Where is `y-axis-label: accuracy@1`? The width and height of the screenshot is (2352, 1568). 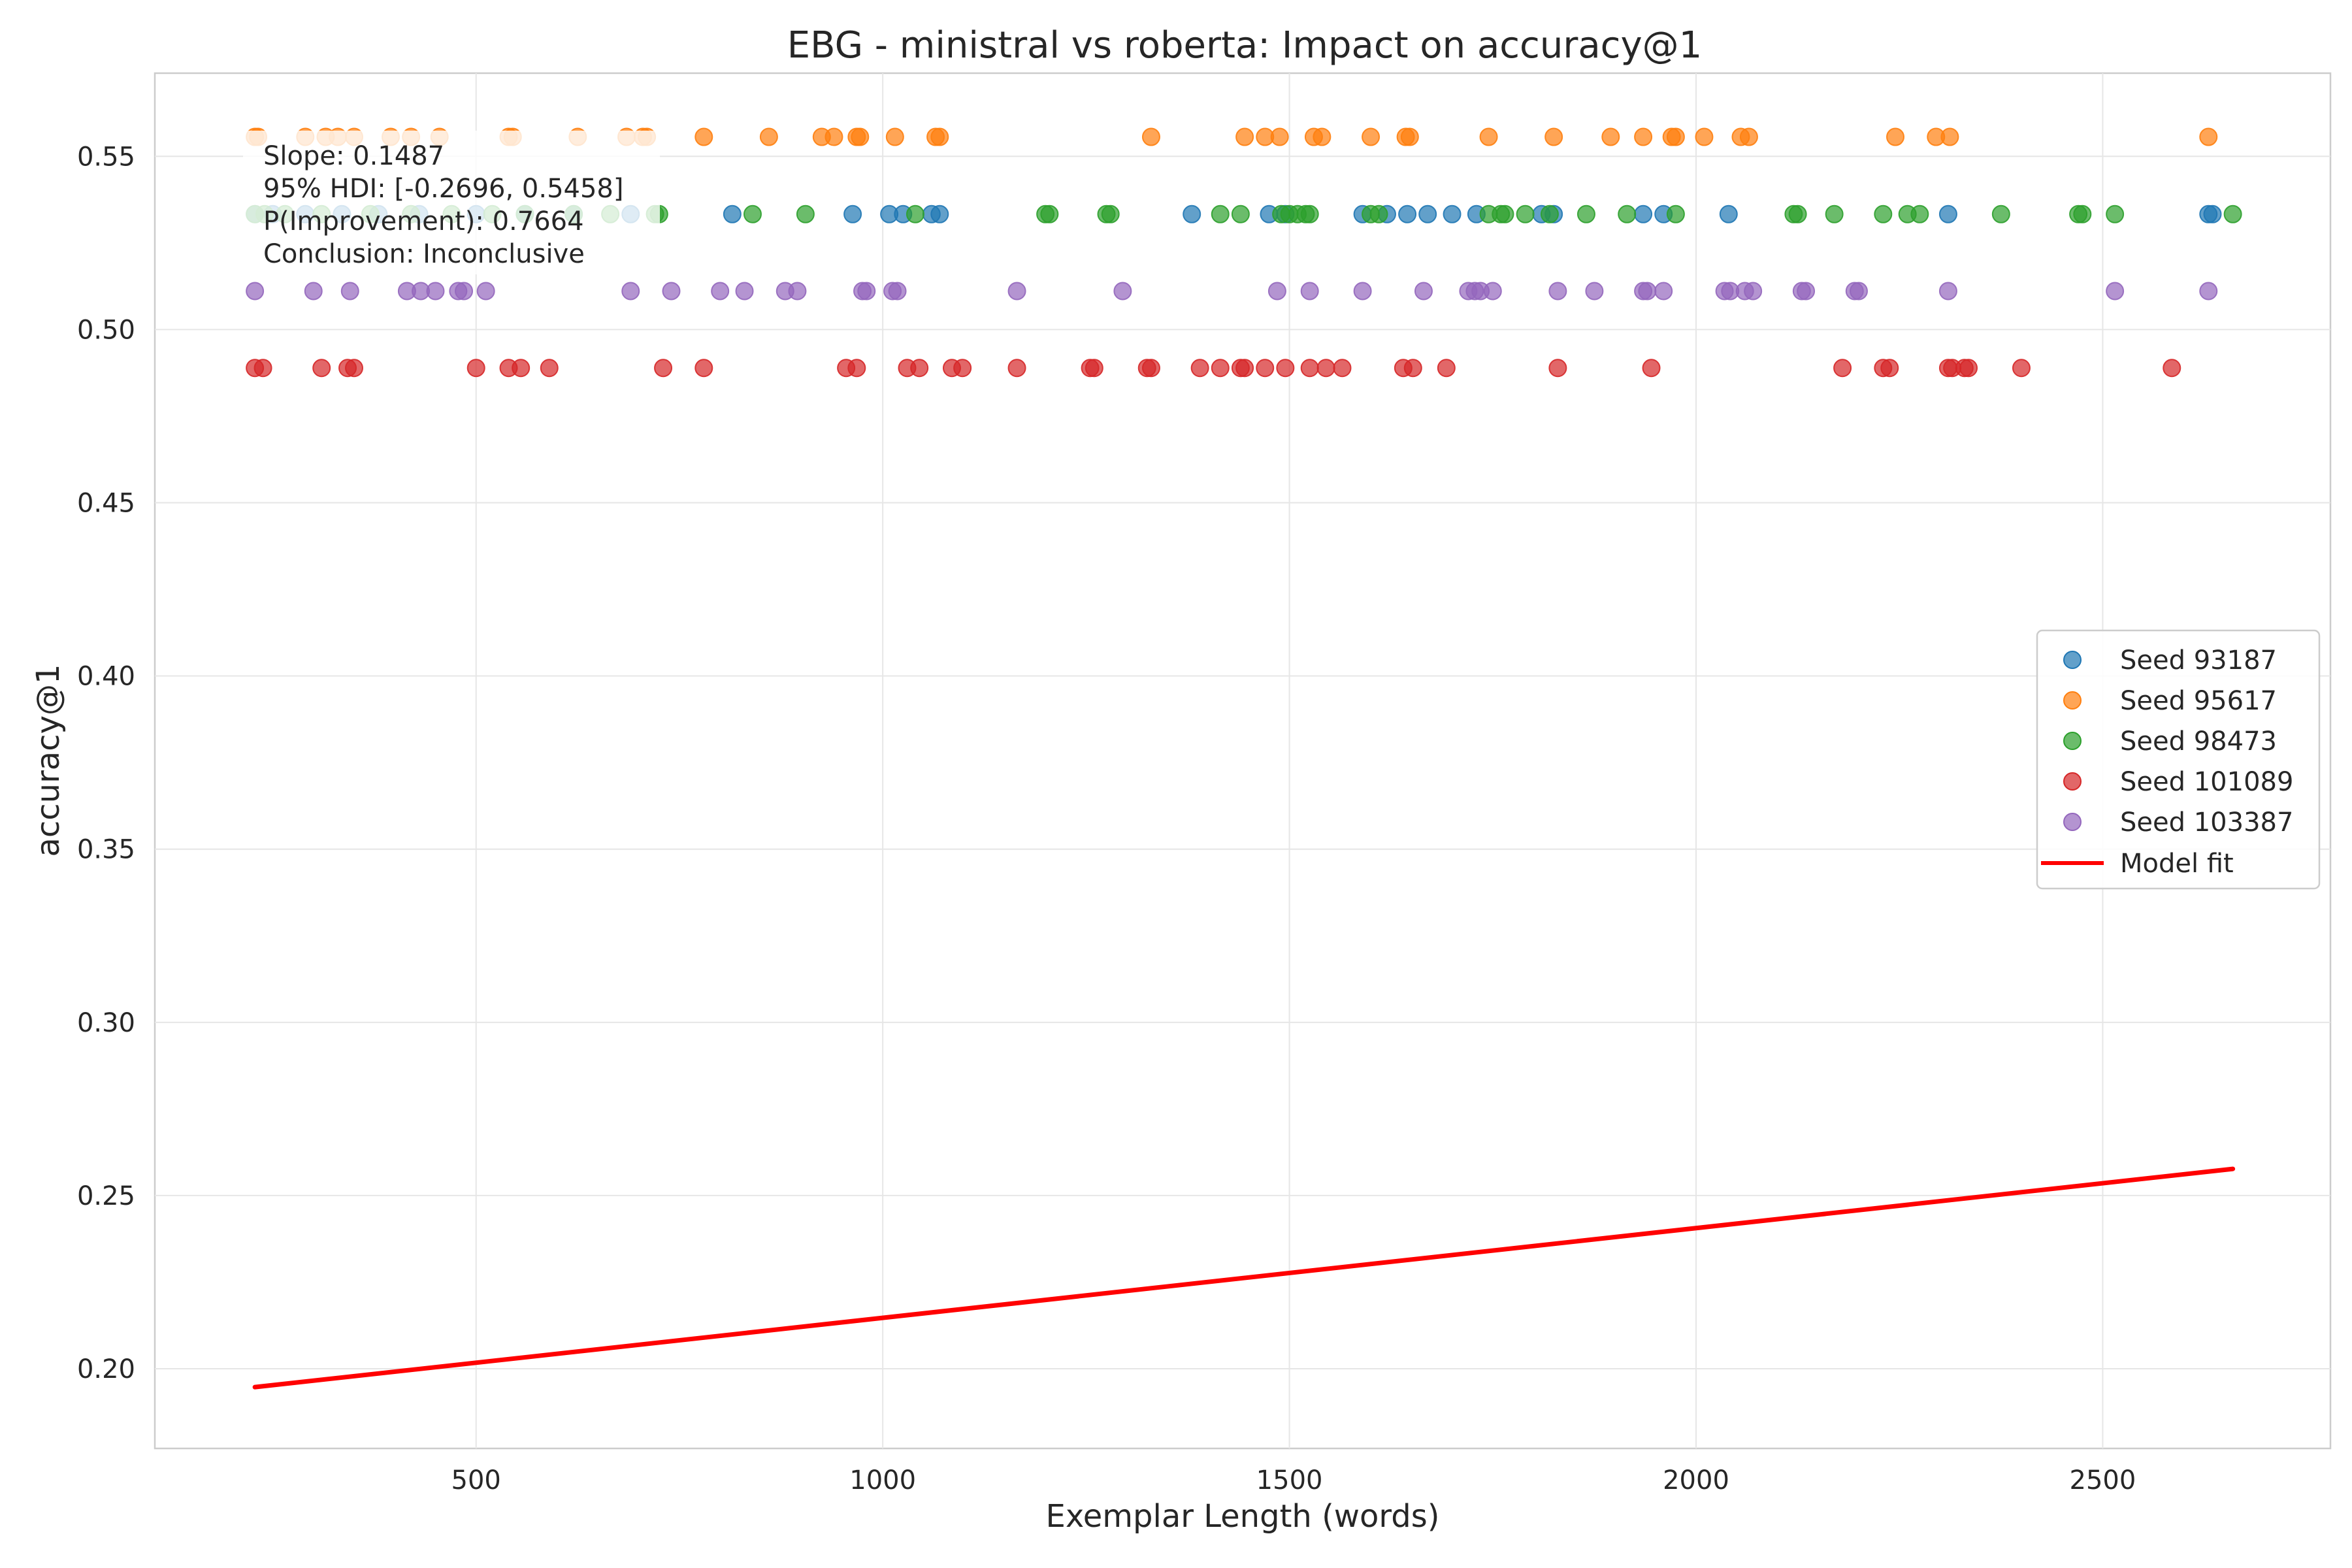 y-axis-label: accuracy@1 is located at coordinates (48, 760).